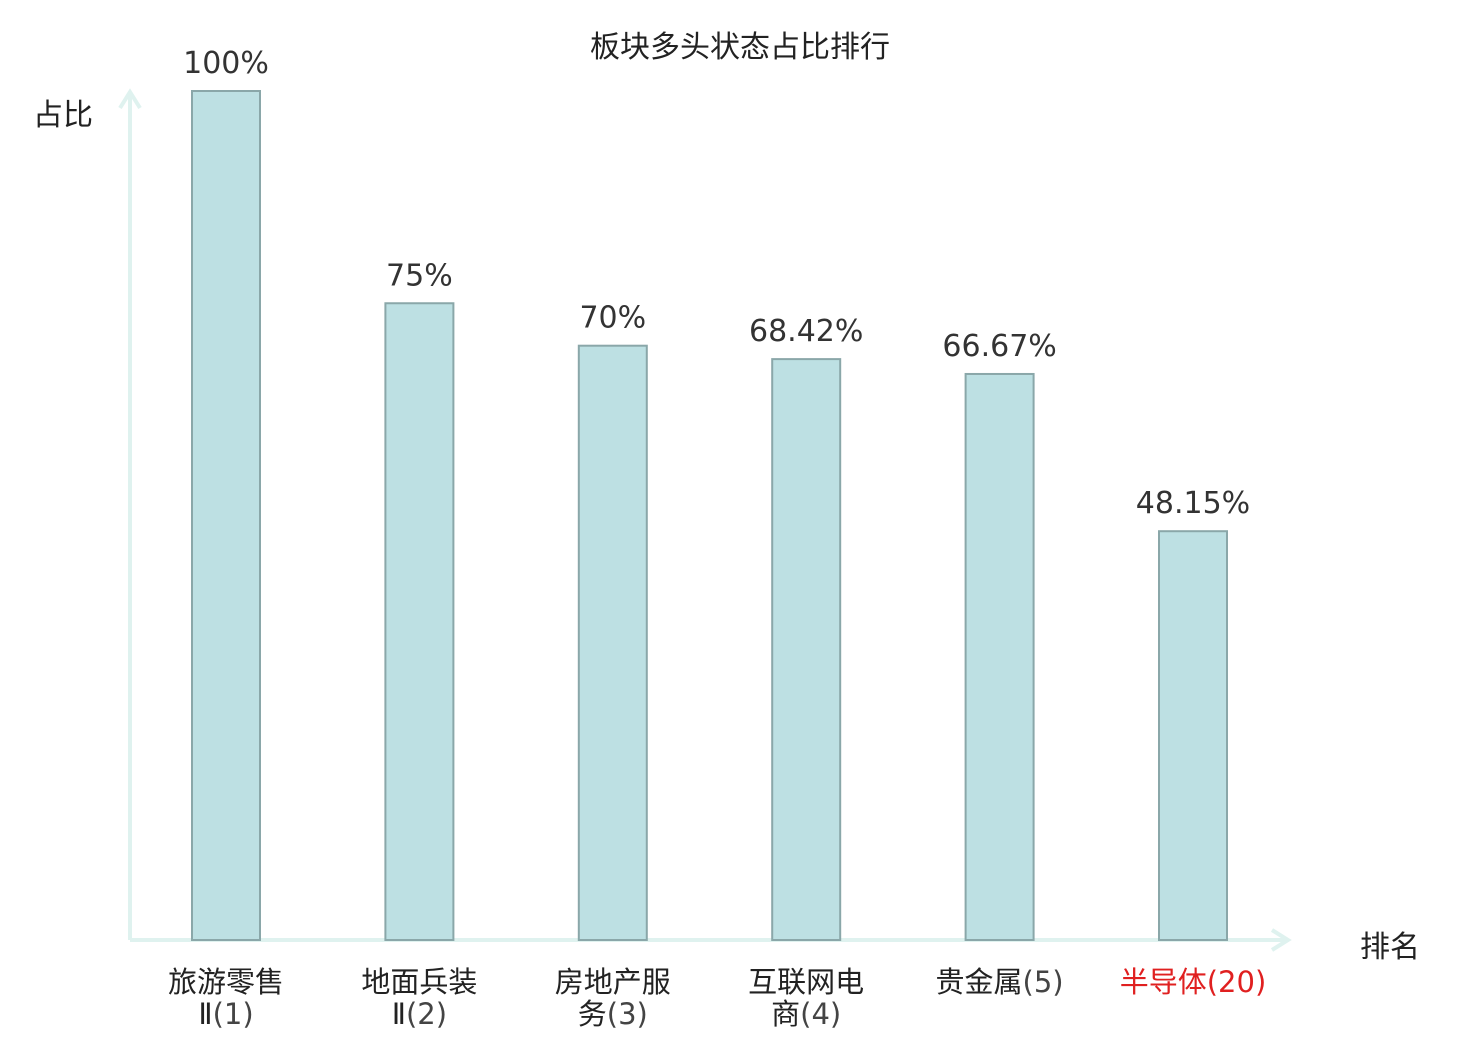 This screenshot has width=1480, height=1040. What do you see at coordinates (419, 998) in the screenshot?
I see `category-label-2: 地面兵装 Ⅱ(2)` at bounding box center [419, 998].